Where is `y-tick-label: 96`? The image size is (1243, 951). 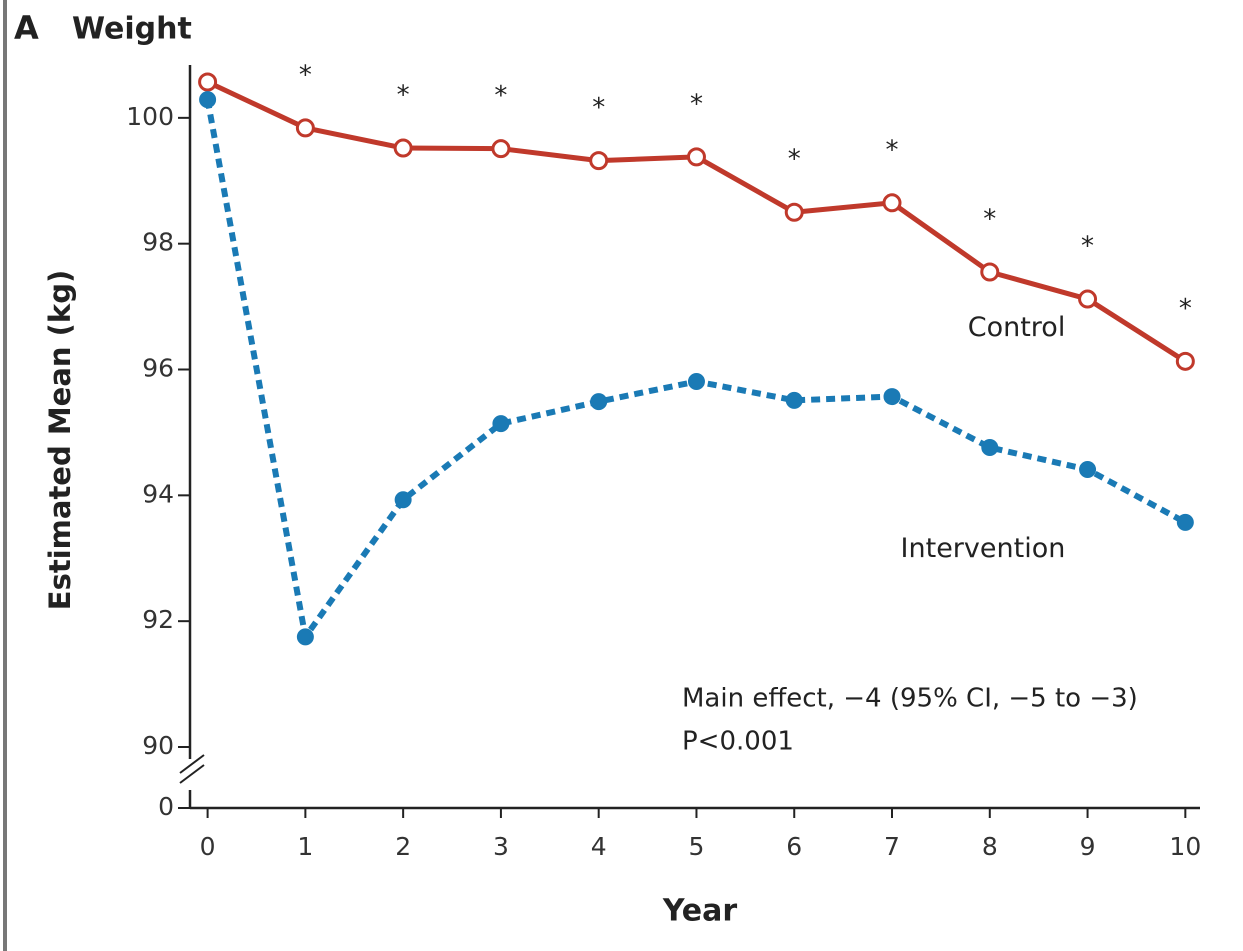
y-tick-label: 96 is located at coordinates (158, 368).